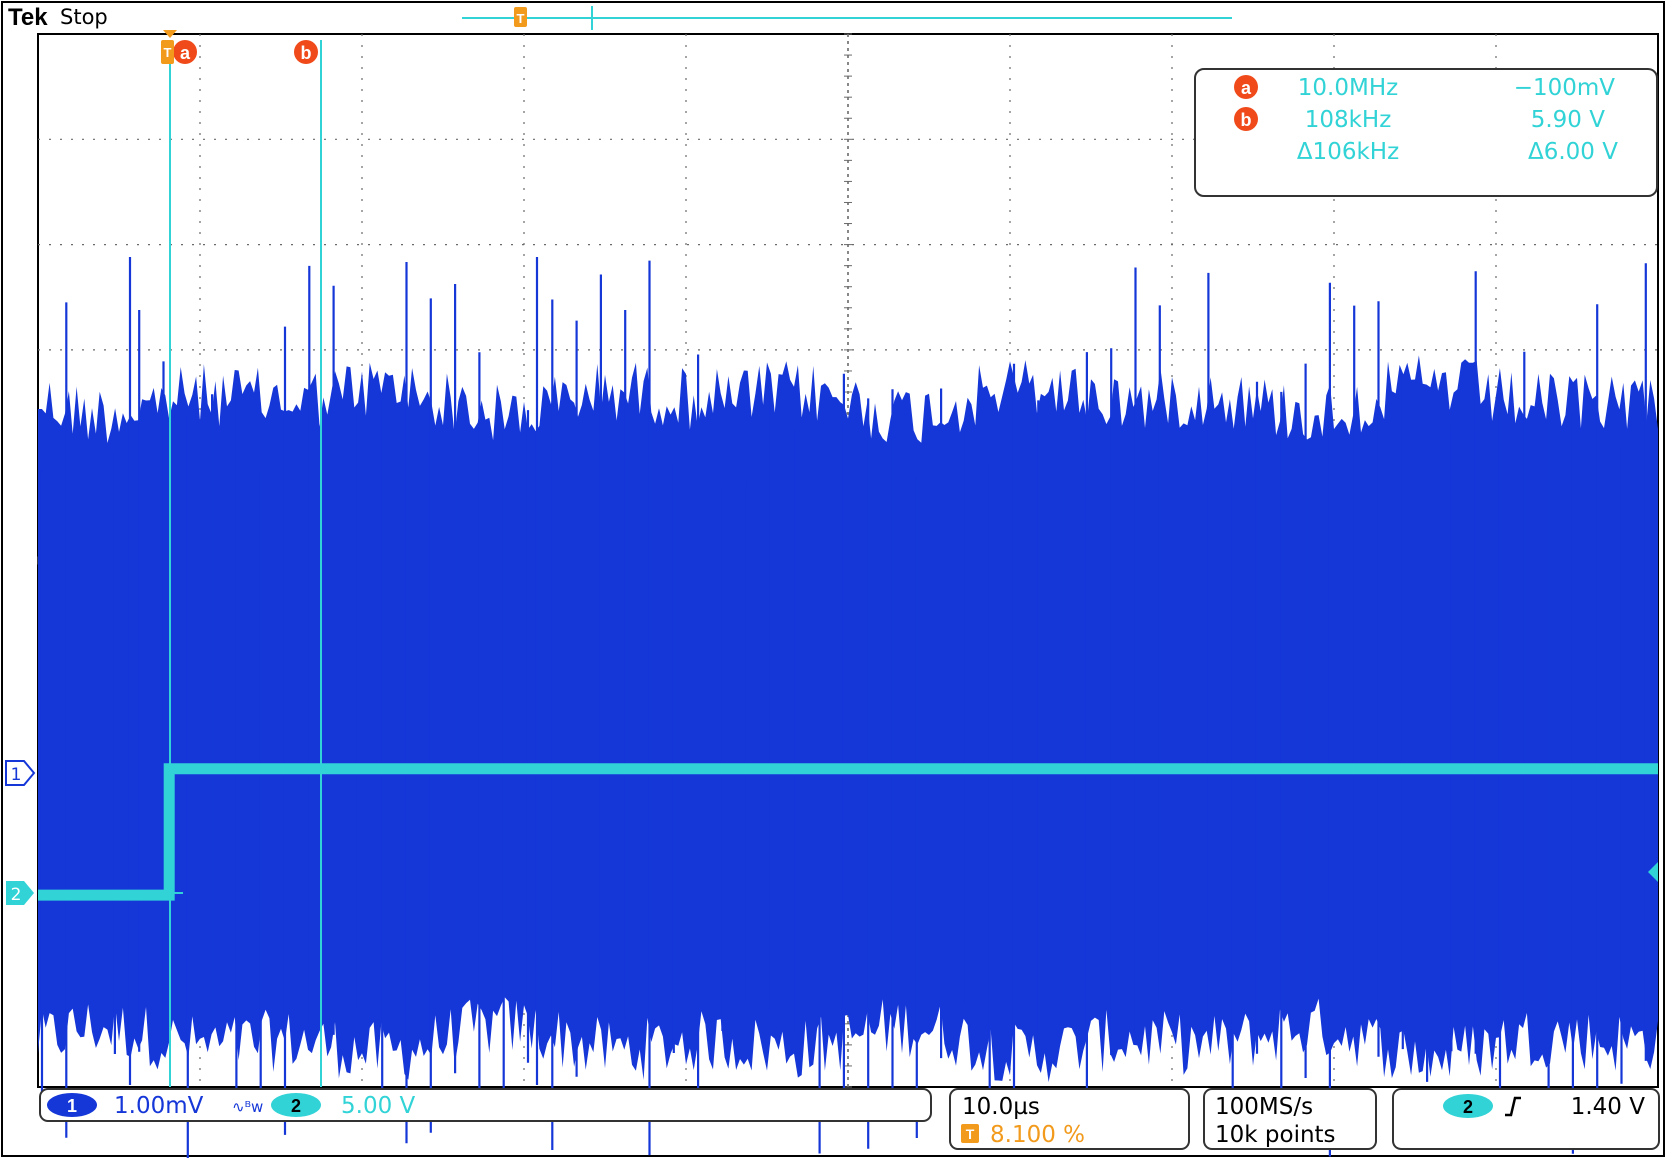 The height and width of the screenshot is (1158, 1668). I want to click on trigger-position: 8.100 %, so click(1037, 1135).